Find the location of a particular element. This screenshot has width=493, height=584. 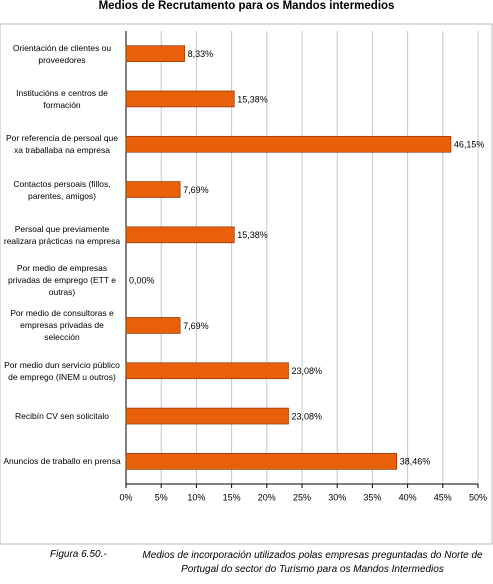

x-tick-label: 5% is located at coordinates (161, 497).